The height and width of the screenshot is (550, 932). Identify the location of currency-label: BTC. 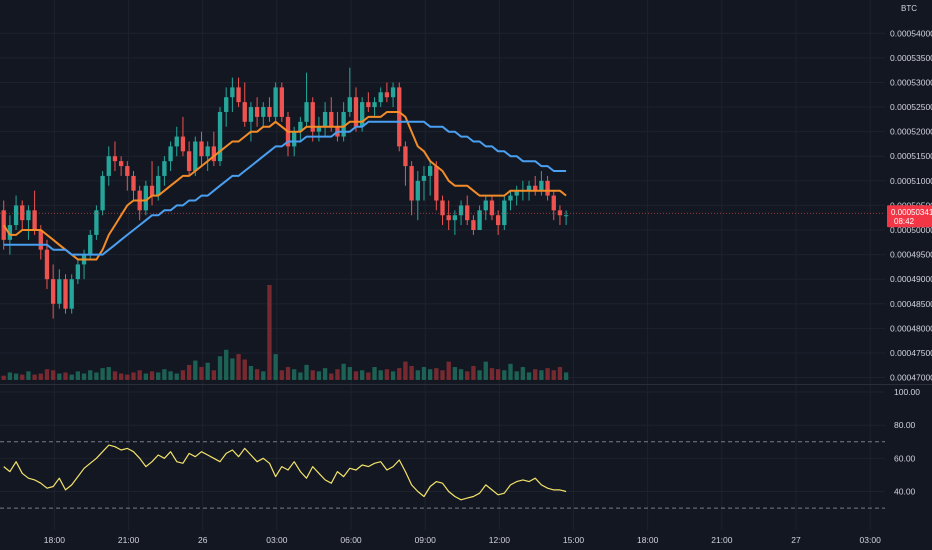
(909, 8).